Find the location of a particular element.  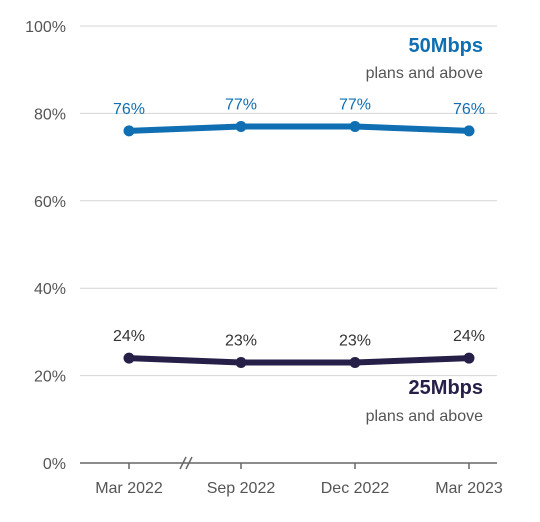

y-tick-label: 0% is located at coordinates (54, 464).